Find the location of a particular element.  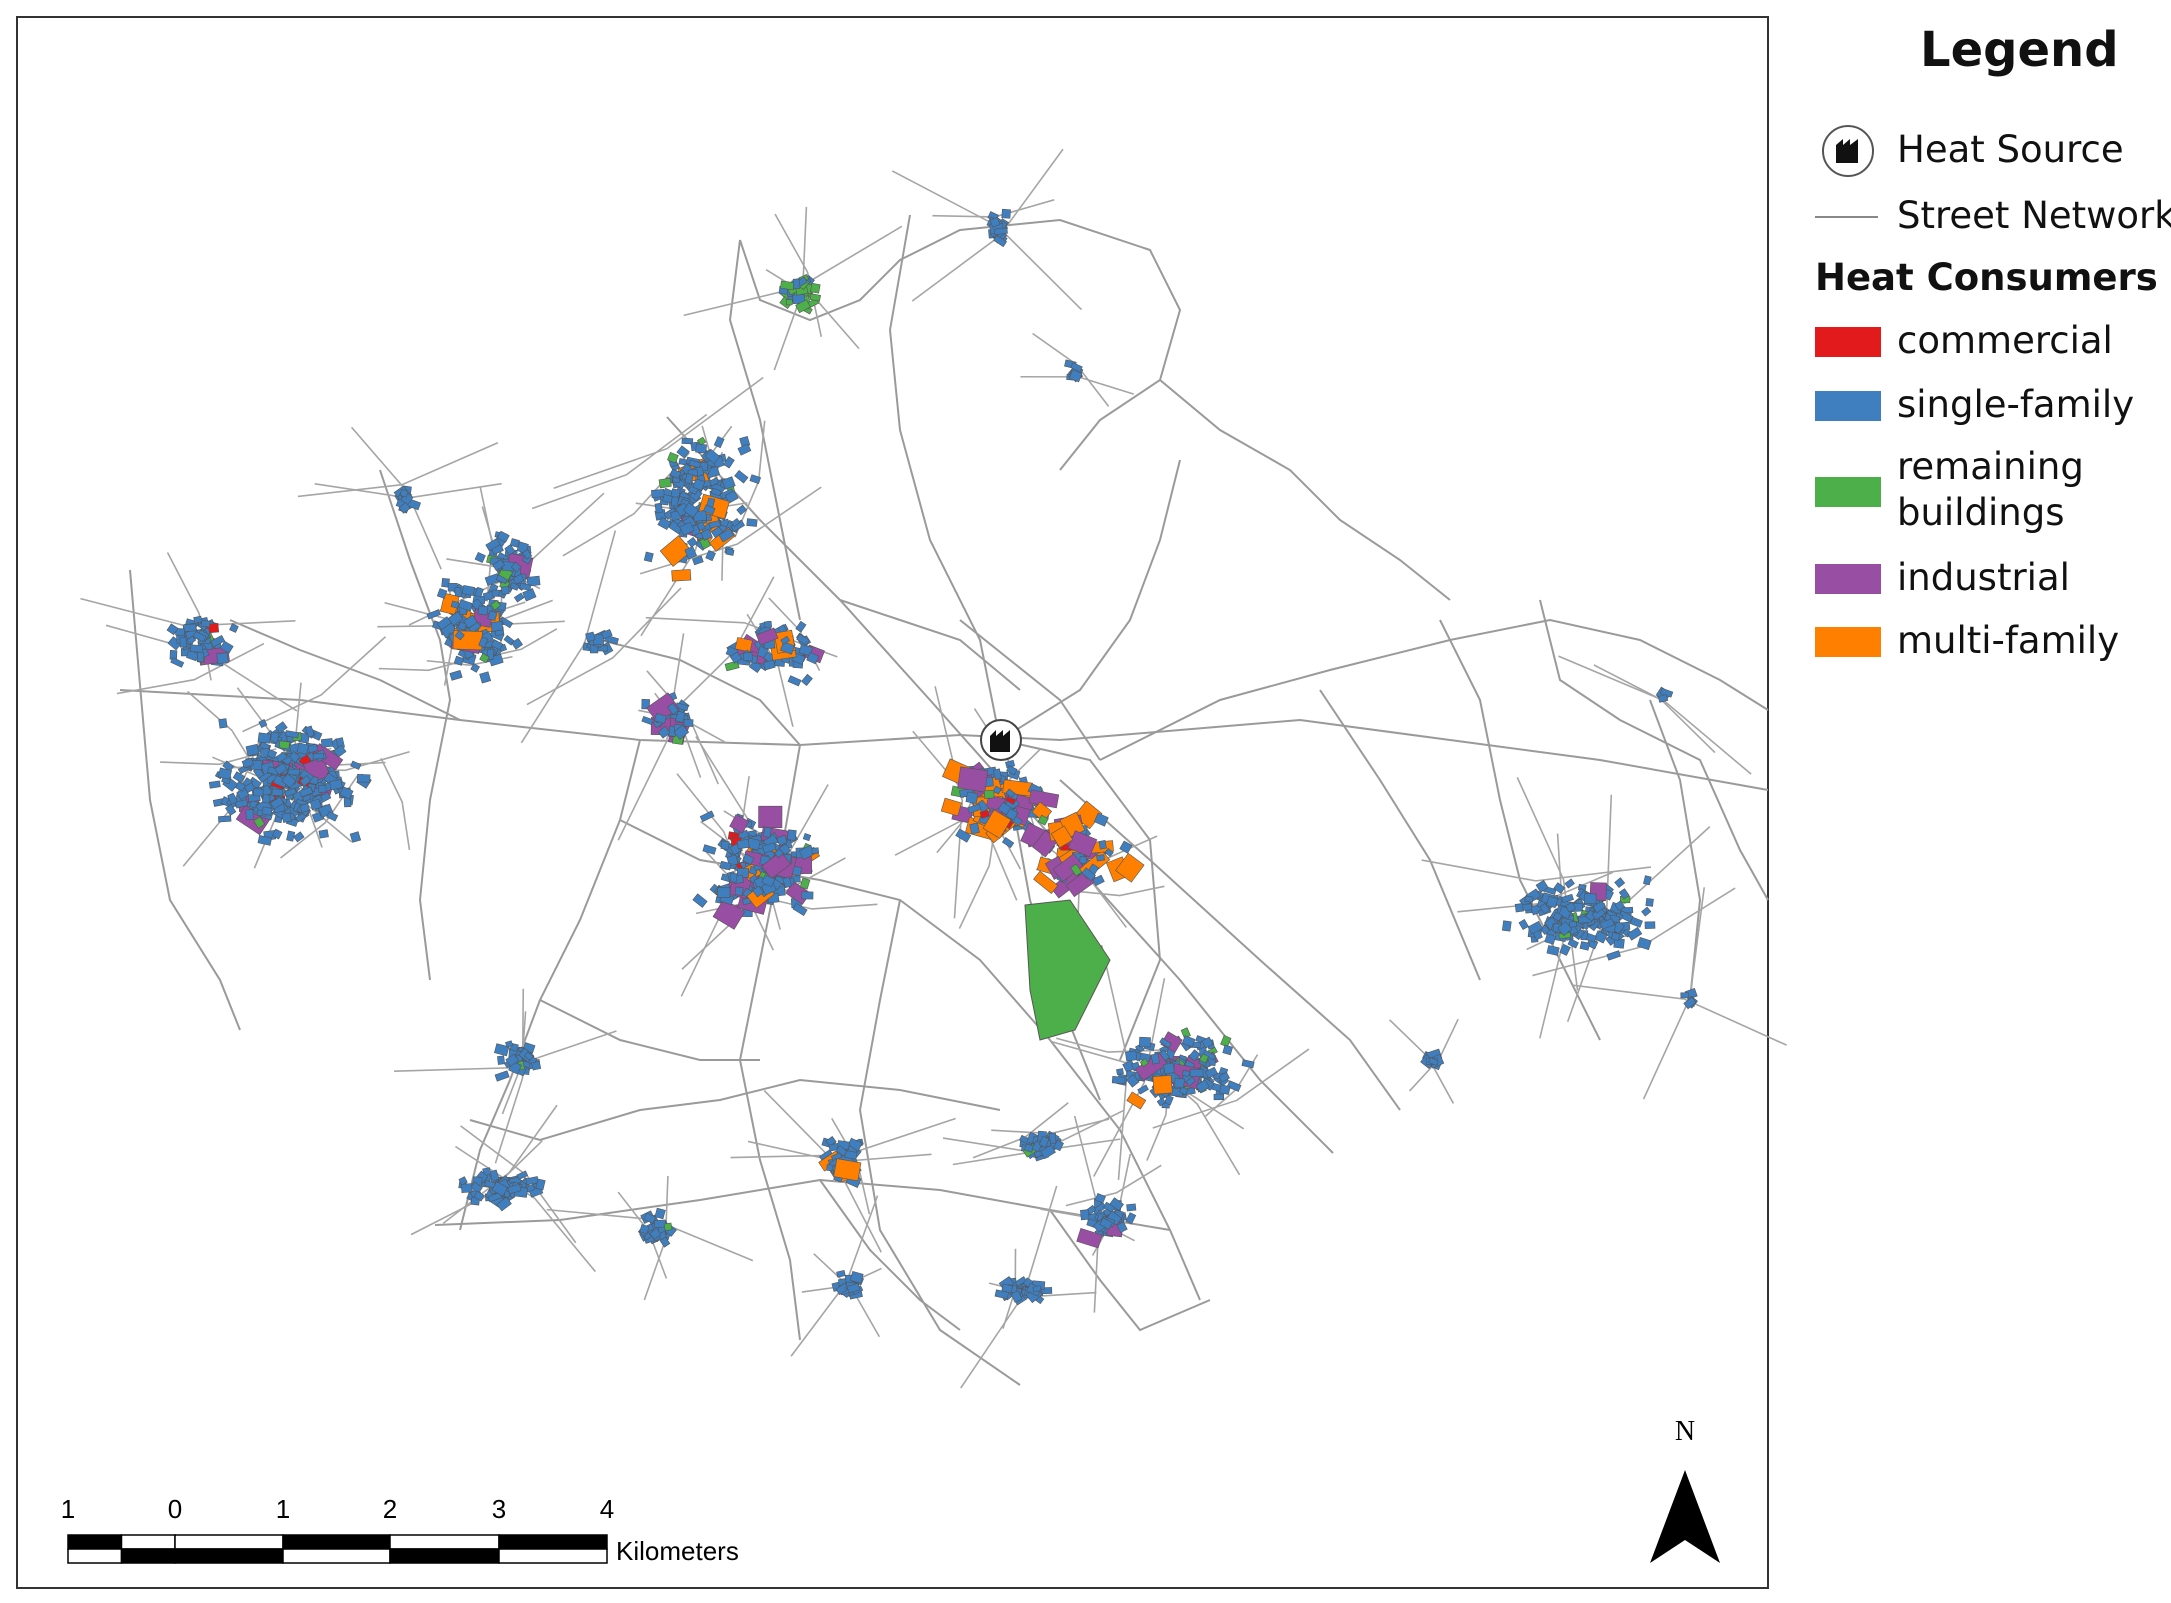

legend-label: commercial is located at coordinates (2005, 340).